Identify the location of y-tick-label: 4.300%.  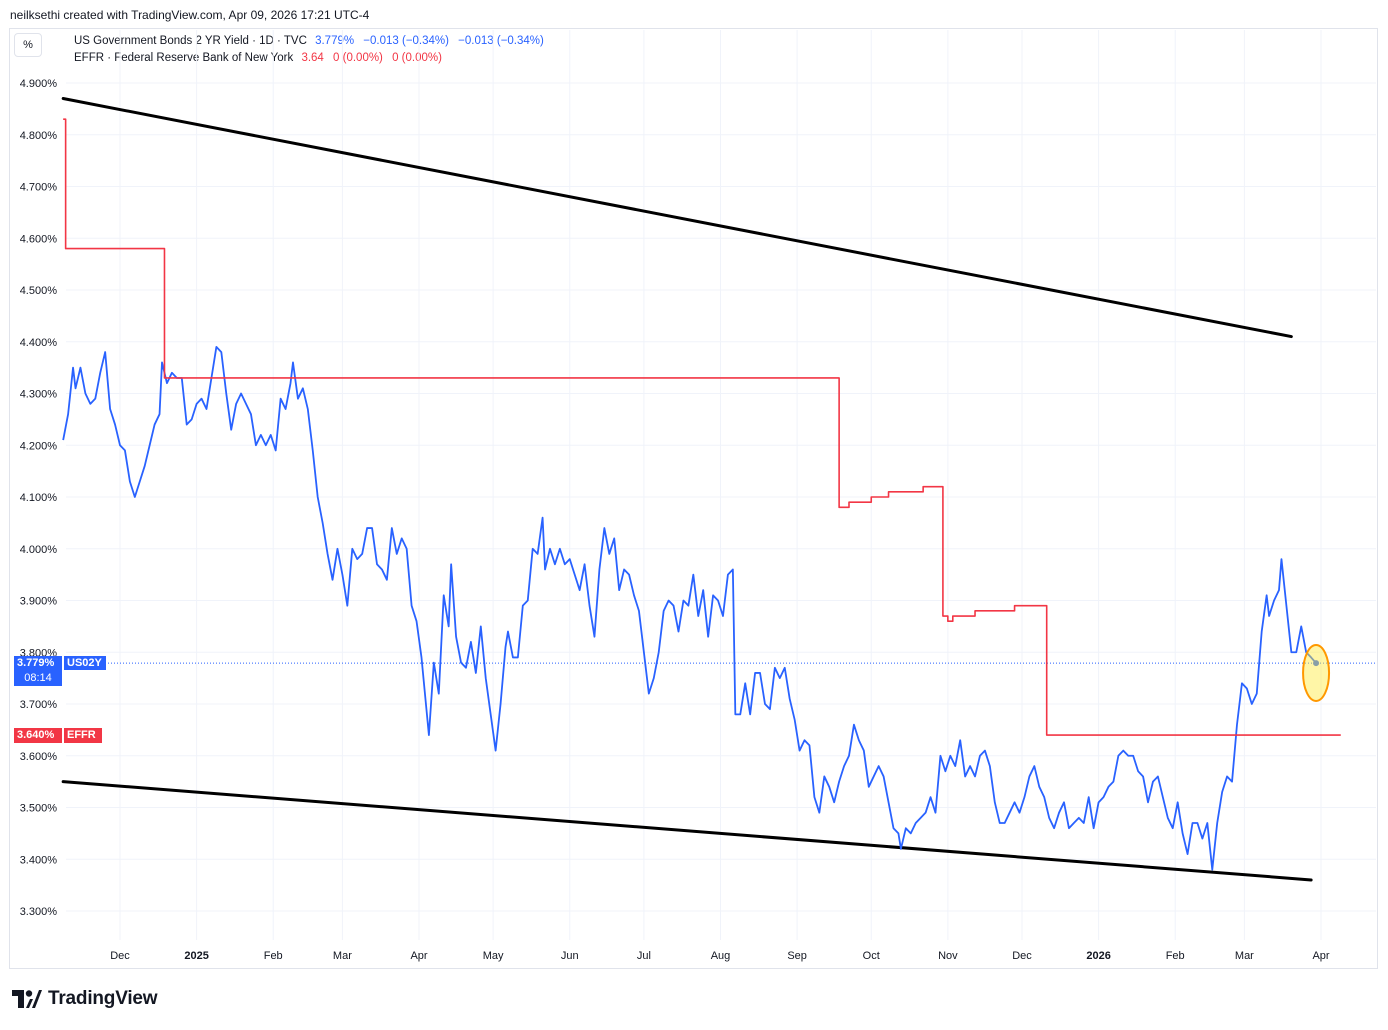
(39, 395).